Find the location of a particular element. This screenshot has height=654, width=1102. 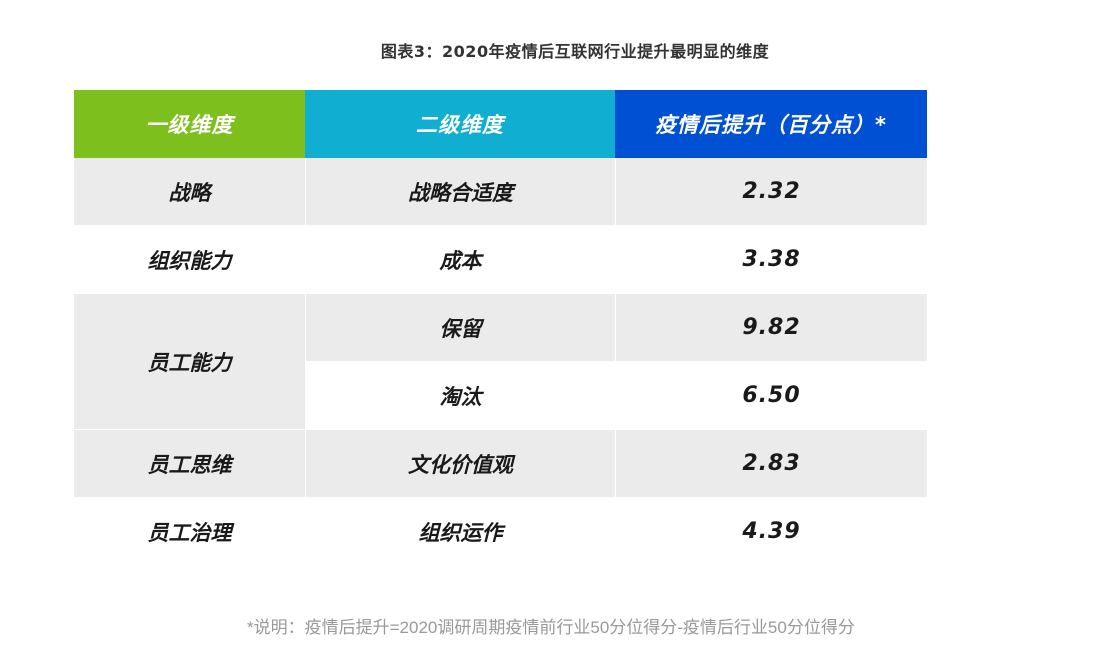

header-improvement: 疫情后提升（百分点）* is located at coordinates (771, 124).